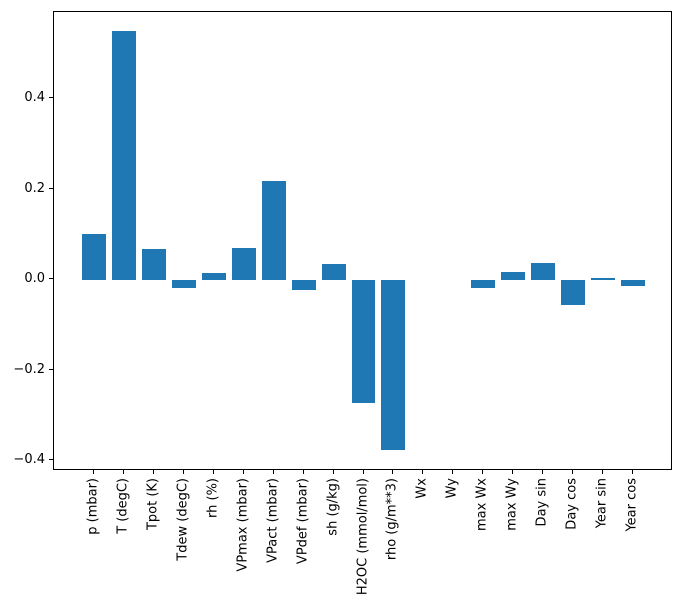  Describe the element at coordinates (243, 264) in the screenshot. I see `bar-vpmax-mbar` at that location.